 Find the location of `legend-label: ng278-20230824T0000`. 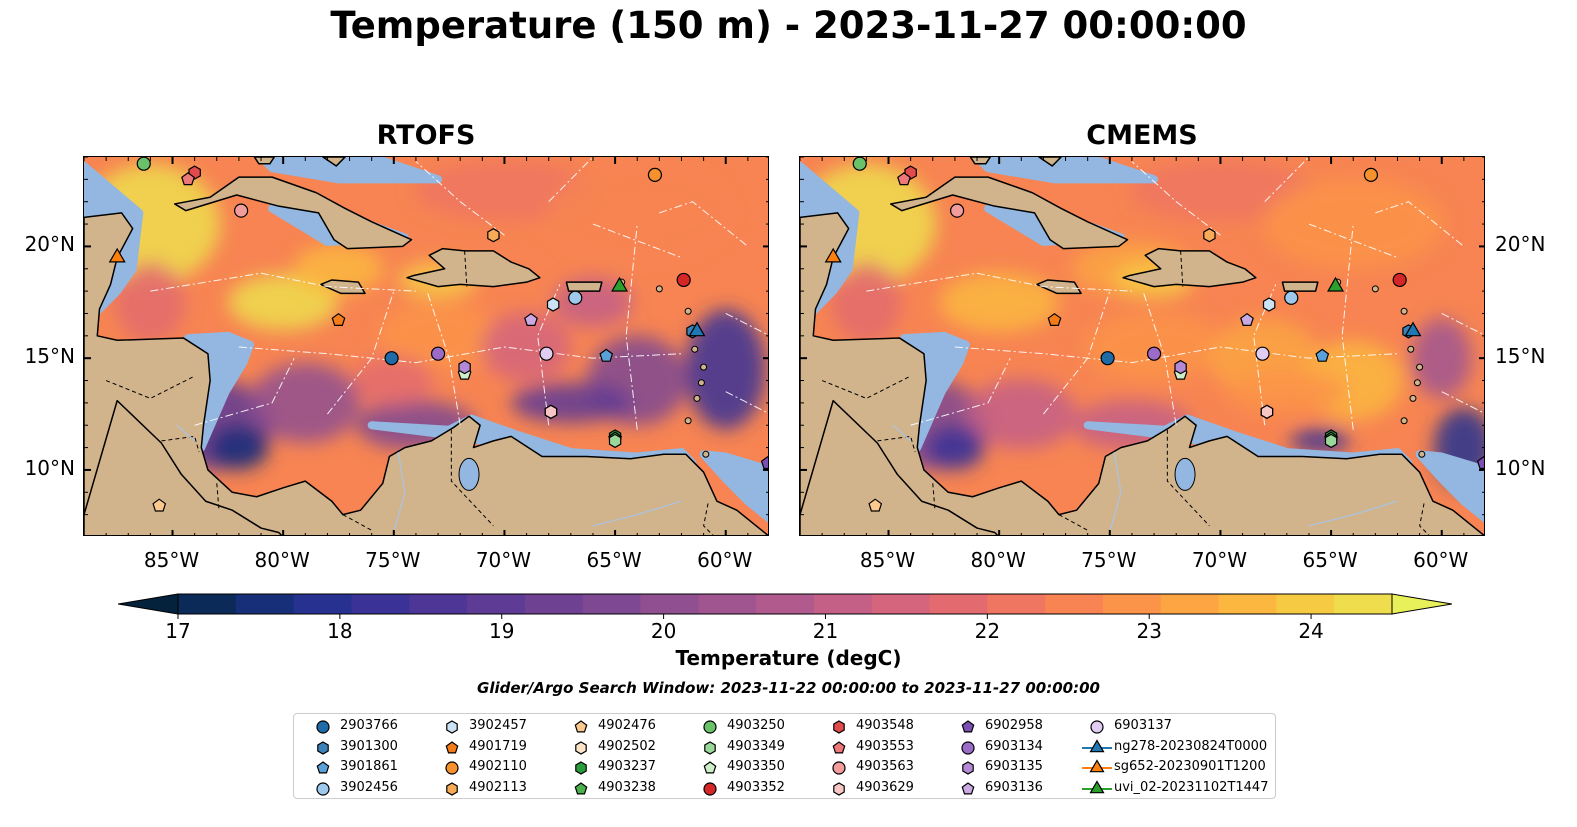

legend-label: ng278-20230824T0000 is located at coordinates (1191, 746).